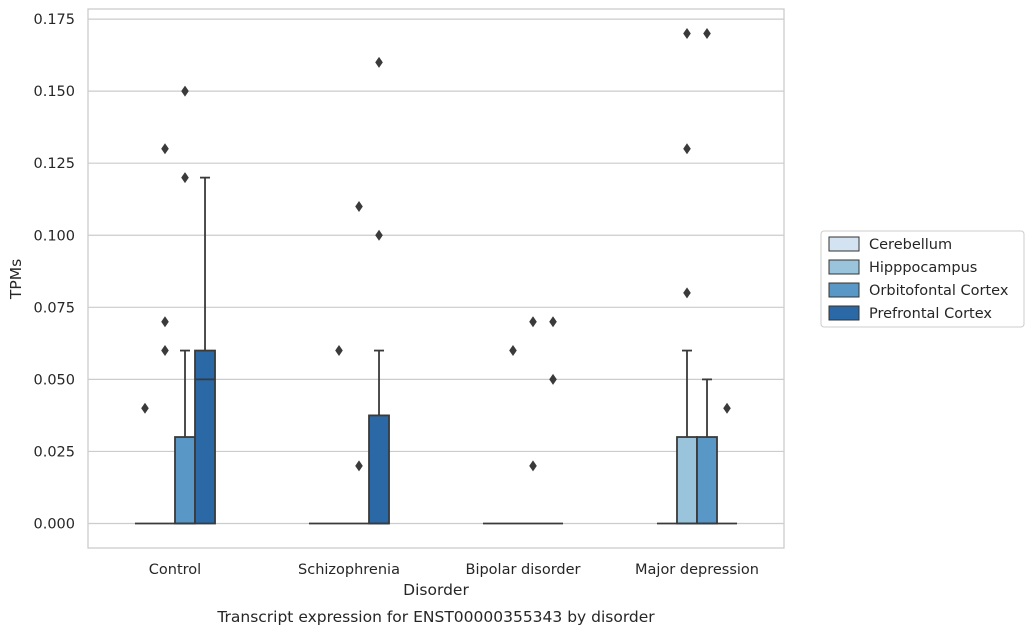 This screenshot has height=634, width=1033. What do you see at coordinates (697, 570) in the screenshot?
I see `x-tick-label: Major depression` at bounding box center [697, 570].